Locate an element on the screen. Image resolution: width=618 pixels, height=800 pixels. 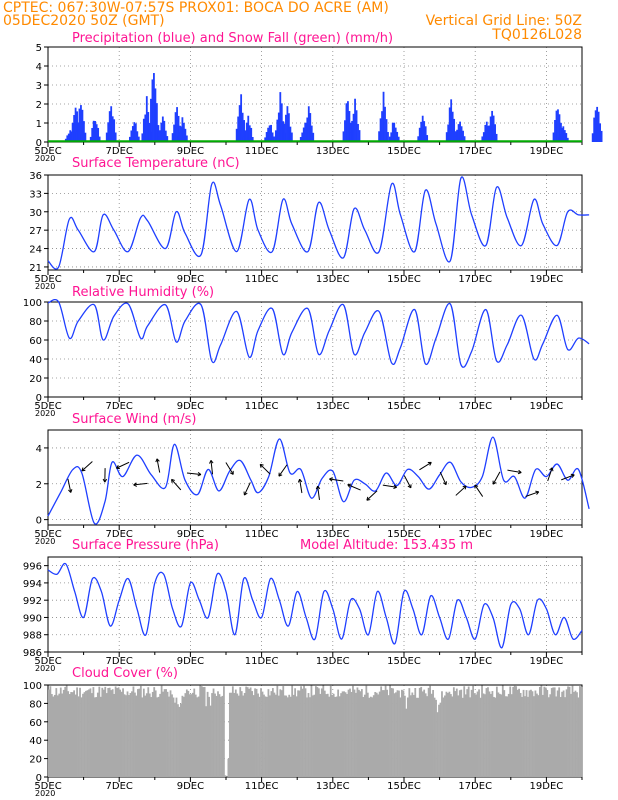
y-tick-label: 3 is located at coordinates (39, 86).